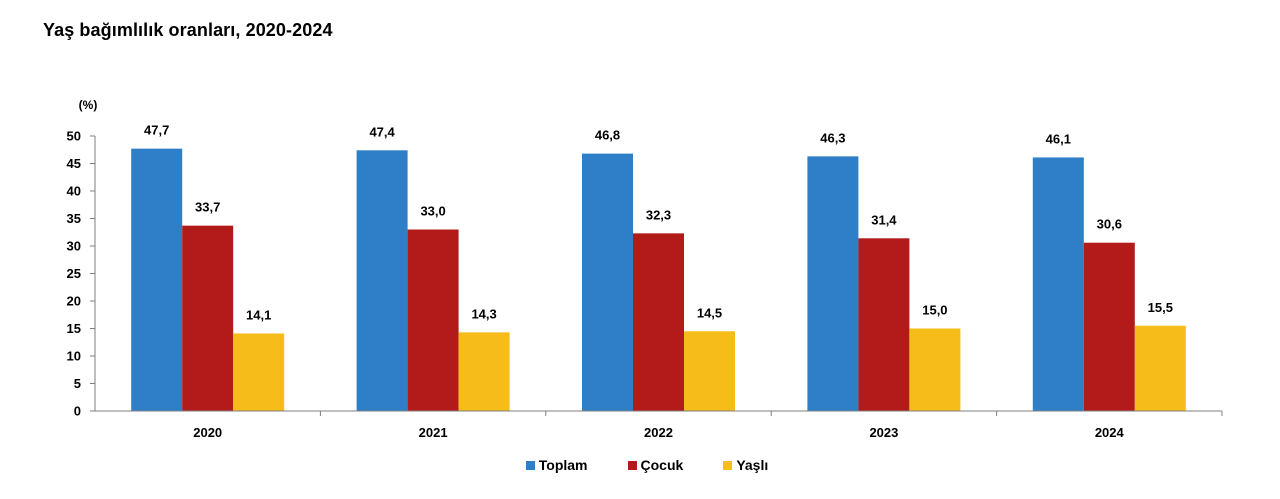  Describe the element at coordinates (1160, 307) in the screenshot. I see `data-label: 15,5` at that location.